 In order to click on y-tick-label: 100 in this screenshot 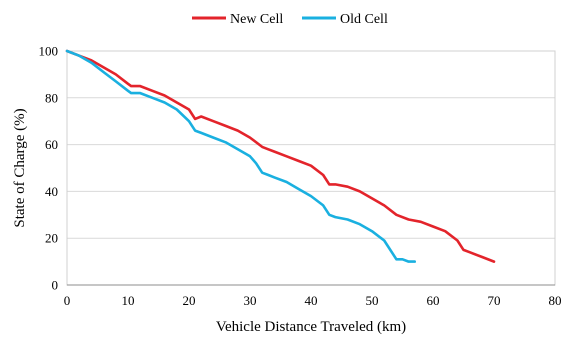, I will do `click(49, 51)`.